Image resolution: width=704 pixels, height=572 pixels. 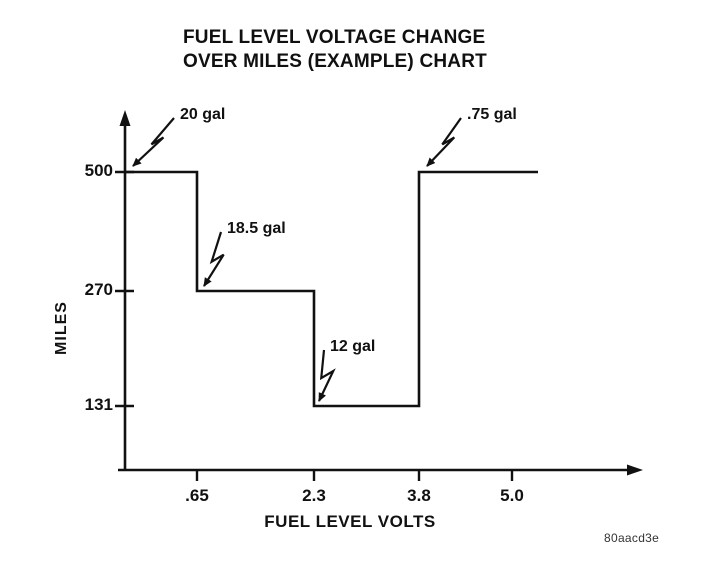 I want to click on y-tick-label: 500, so click(x=98, y=170).